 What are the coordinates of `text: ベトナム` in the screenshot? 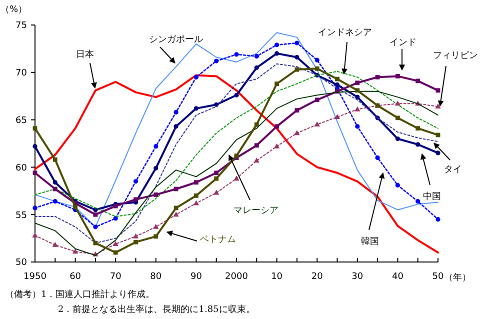 It's located at (218, 240).